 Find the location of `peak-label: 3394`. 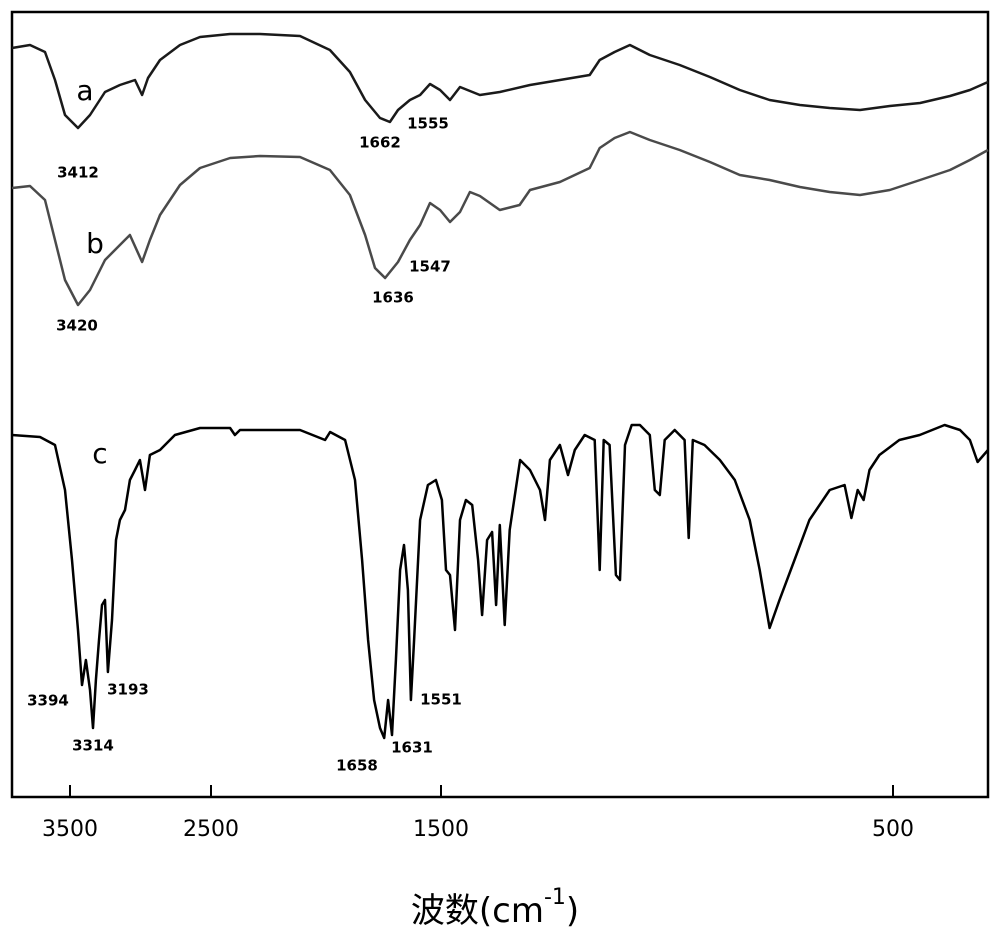

peak-label: 3394 is located at coordinates (48, 701).